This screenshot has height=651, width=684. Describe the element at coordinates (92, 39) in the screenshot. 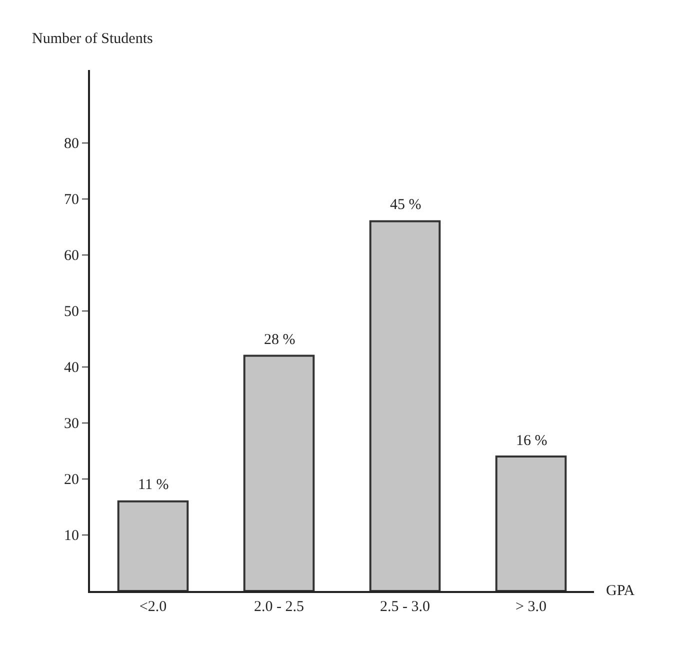

I see `y-axis-title: Number of Students` at that location.